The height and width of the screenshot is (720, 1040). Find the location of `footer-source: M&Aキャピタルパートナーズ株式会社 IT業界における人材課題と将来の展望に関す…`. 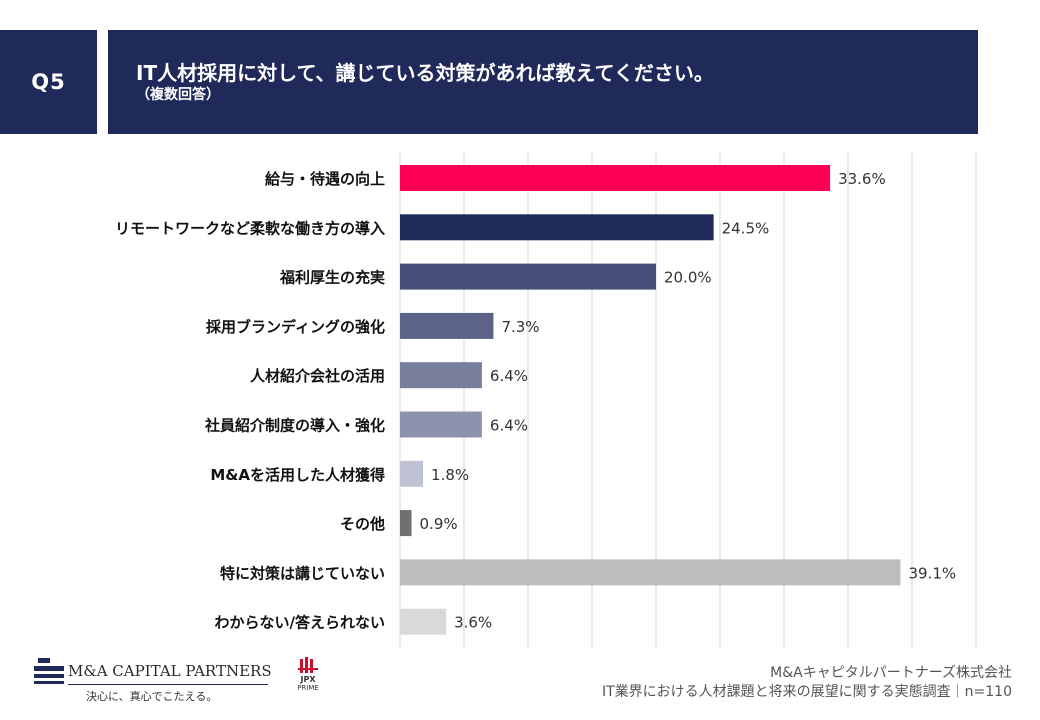

footer-source: M&Aキャピタルパートナーズ株式会社 IT業界における人材課題と将来の展望に関す… is located at coordinates (807, 683).